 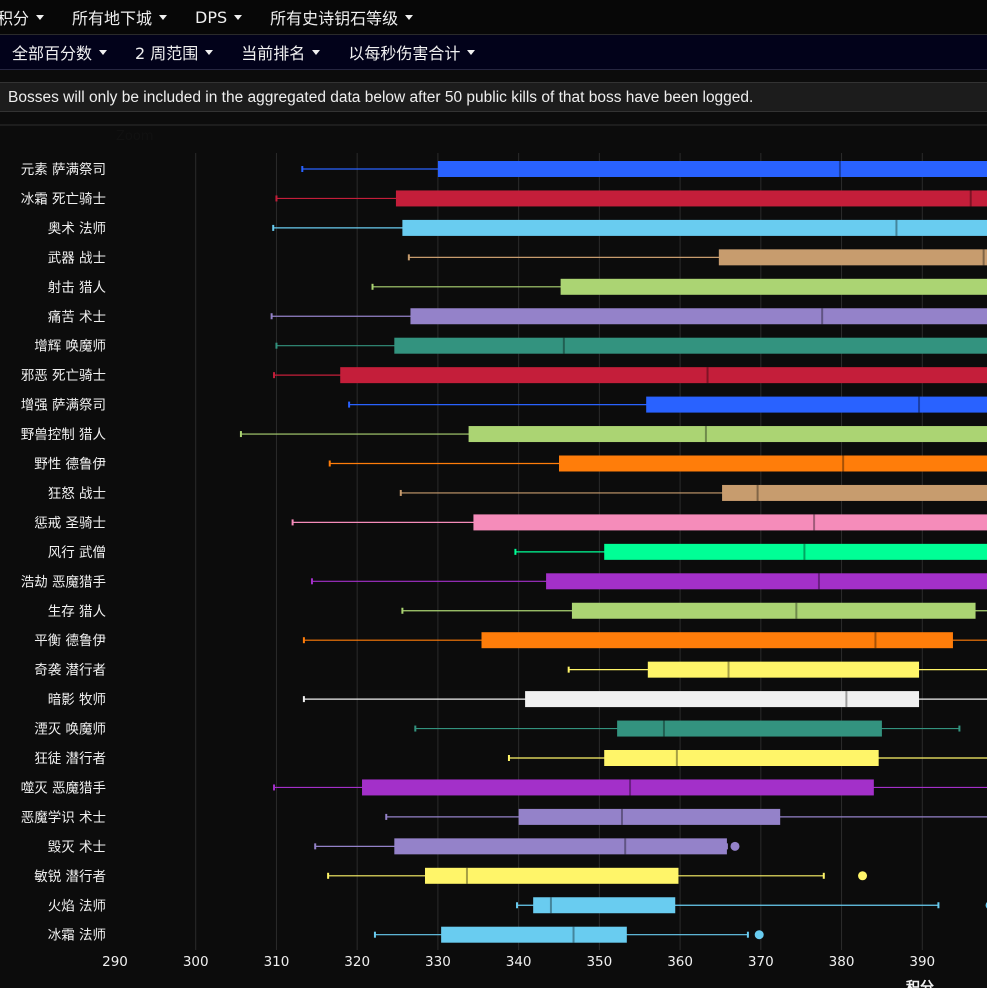 I want to click on x-tick-label: 340, so click(x=519, y=962).